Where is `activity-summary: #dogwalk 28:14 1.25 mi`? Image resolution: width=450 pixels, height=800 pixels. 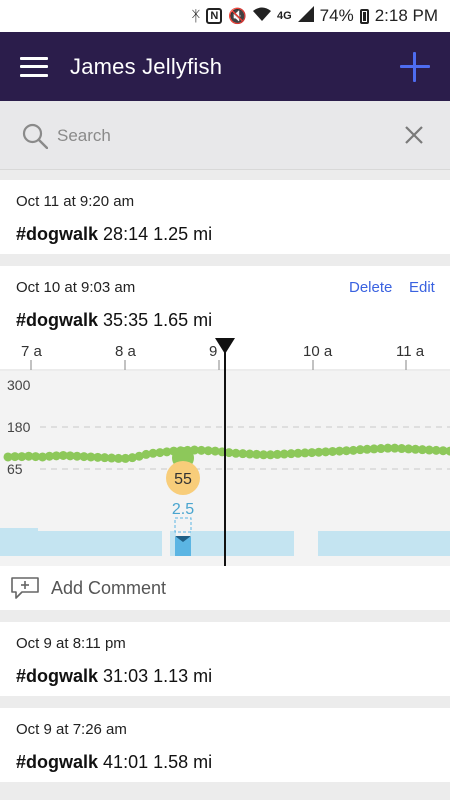 activity-summary: #dogwalk 28:14 1.25 mi is located at coordinates (114, 234).